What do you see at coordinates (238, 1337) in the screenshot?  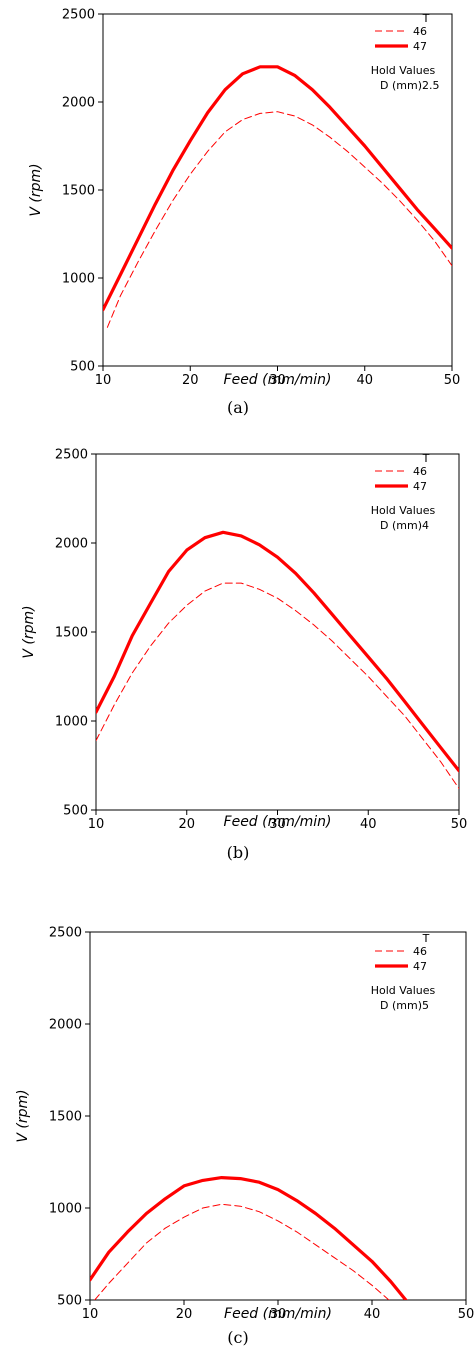 I see `caption-c: (c)` at bounding box center [238, 1337].